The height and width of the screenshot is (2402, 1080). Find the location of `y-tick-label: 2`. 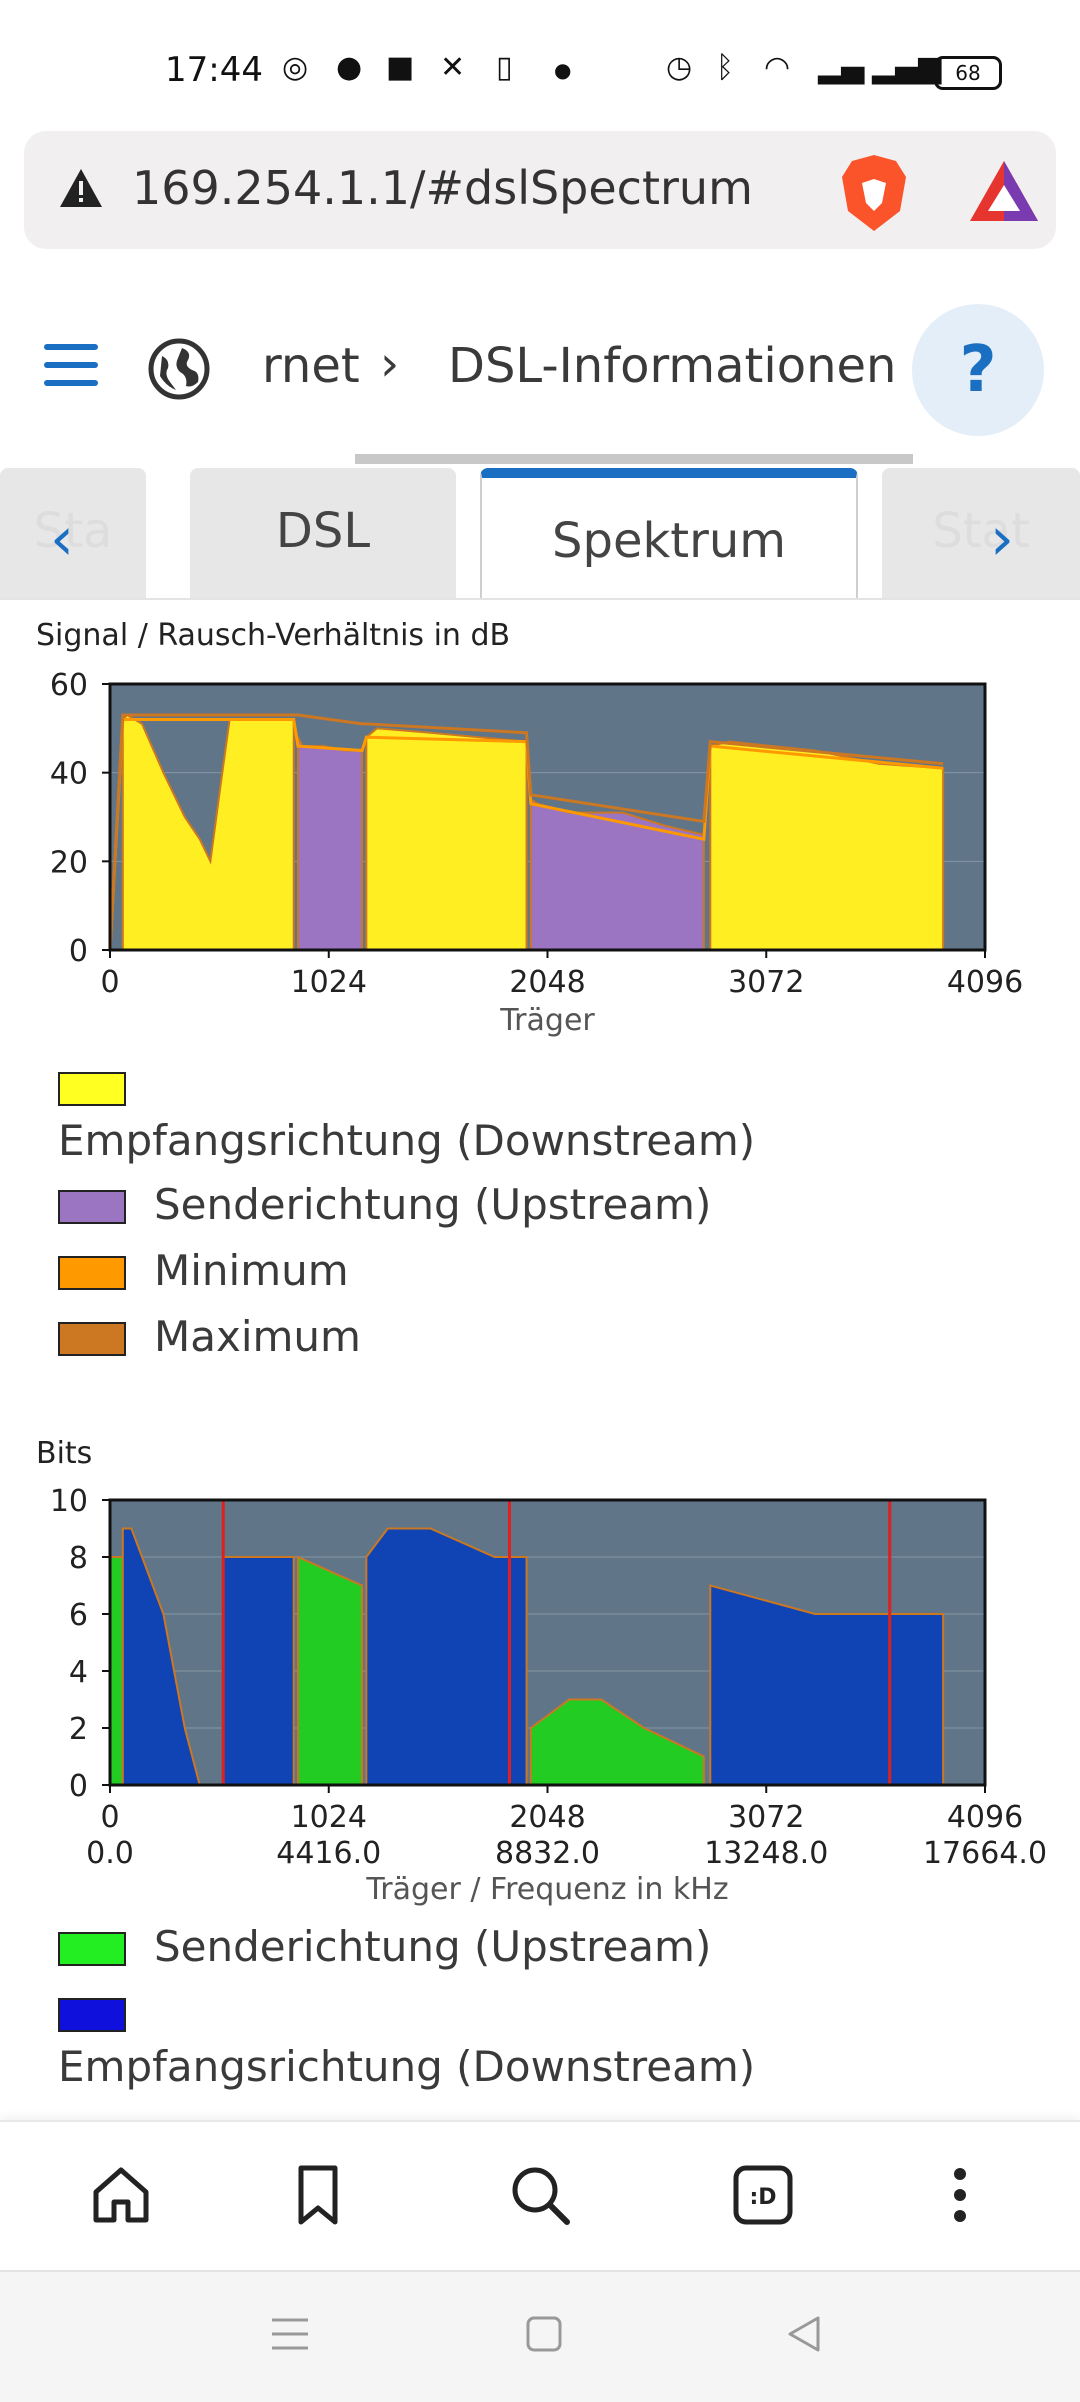

y-tick-label: 2 is located at coordinates (78, 1729).